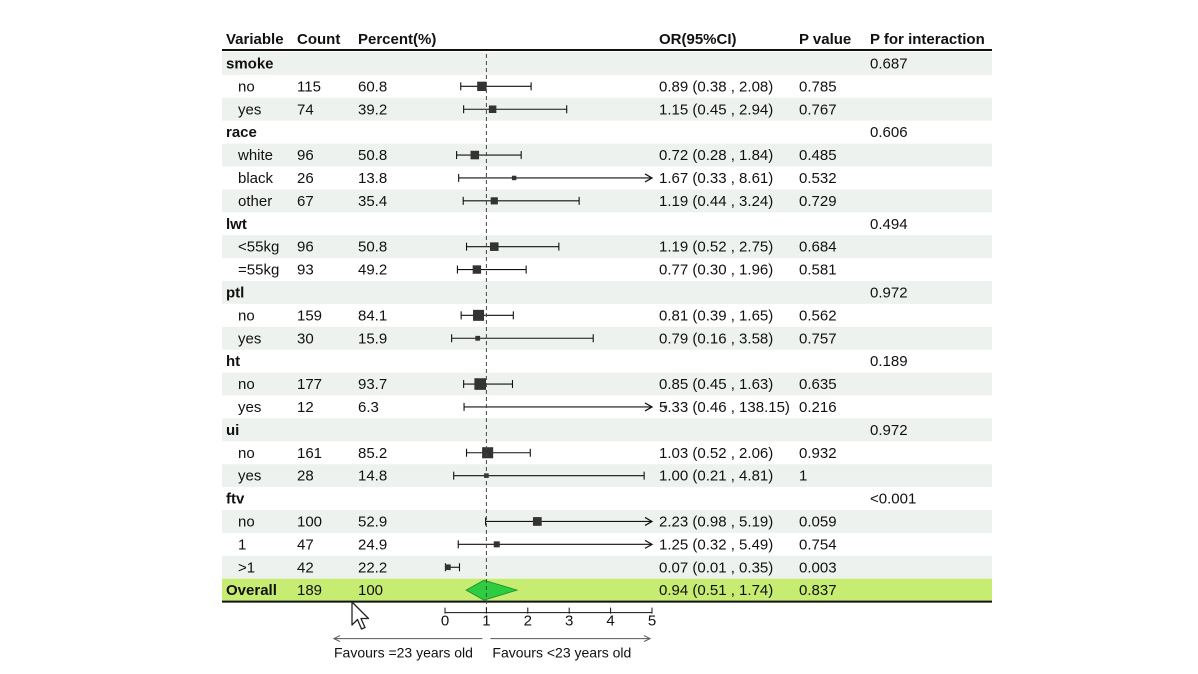 This screenshot has height=674, width=1198. Describe the element at coordinates (403, 653) in the screenshot. I see `favours-left-label: Favours =23 years old` at that location.